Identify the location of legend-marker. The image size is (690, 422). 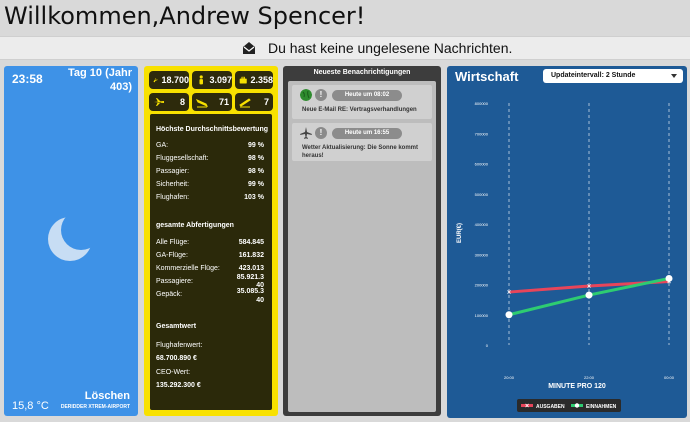
(577, 405).